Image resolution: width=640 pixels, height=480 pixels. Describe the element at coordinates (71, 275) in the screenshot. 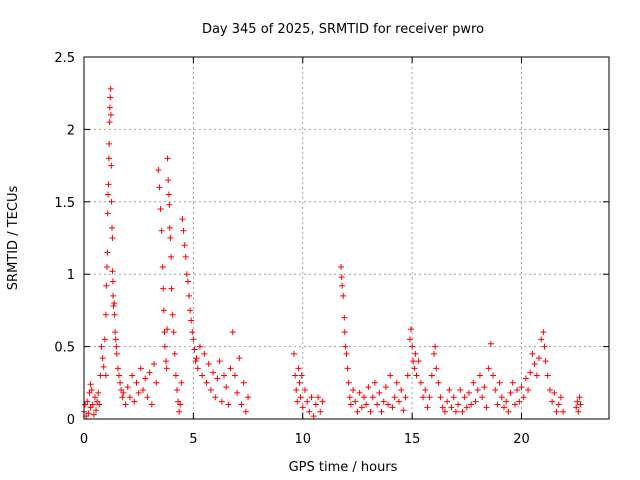

I see `y-tick-label: 1` at that location.